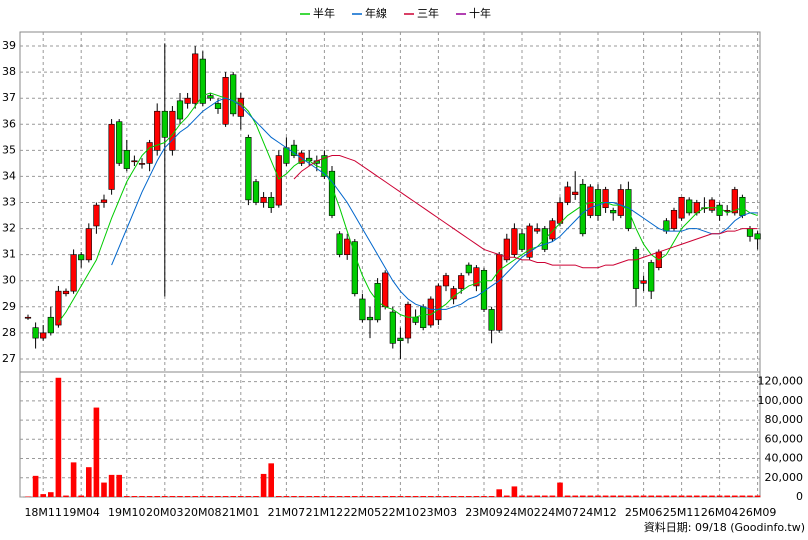  Describe the element at coordinates (9, 45) in the screenshot. I see `y-tick-label: 39` at that location.